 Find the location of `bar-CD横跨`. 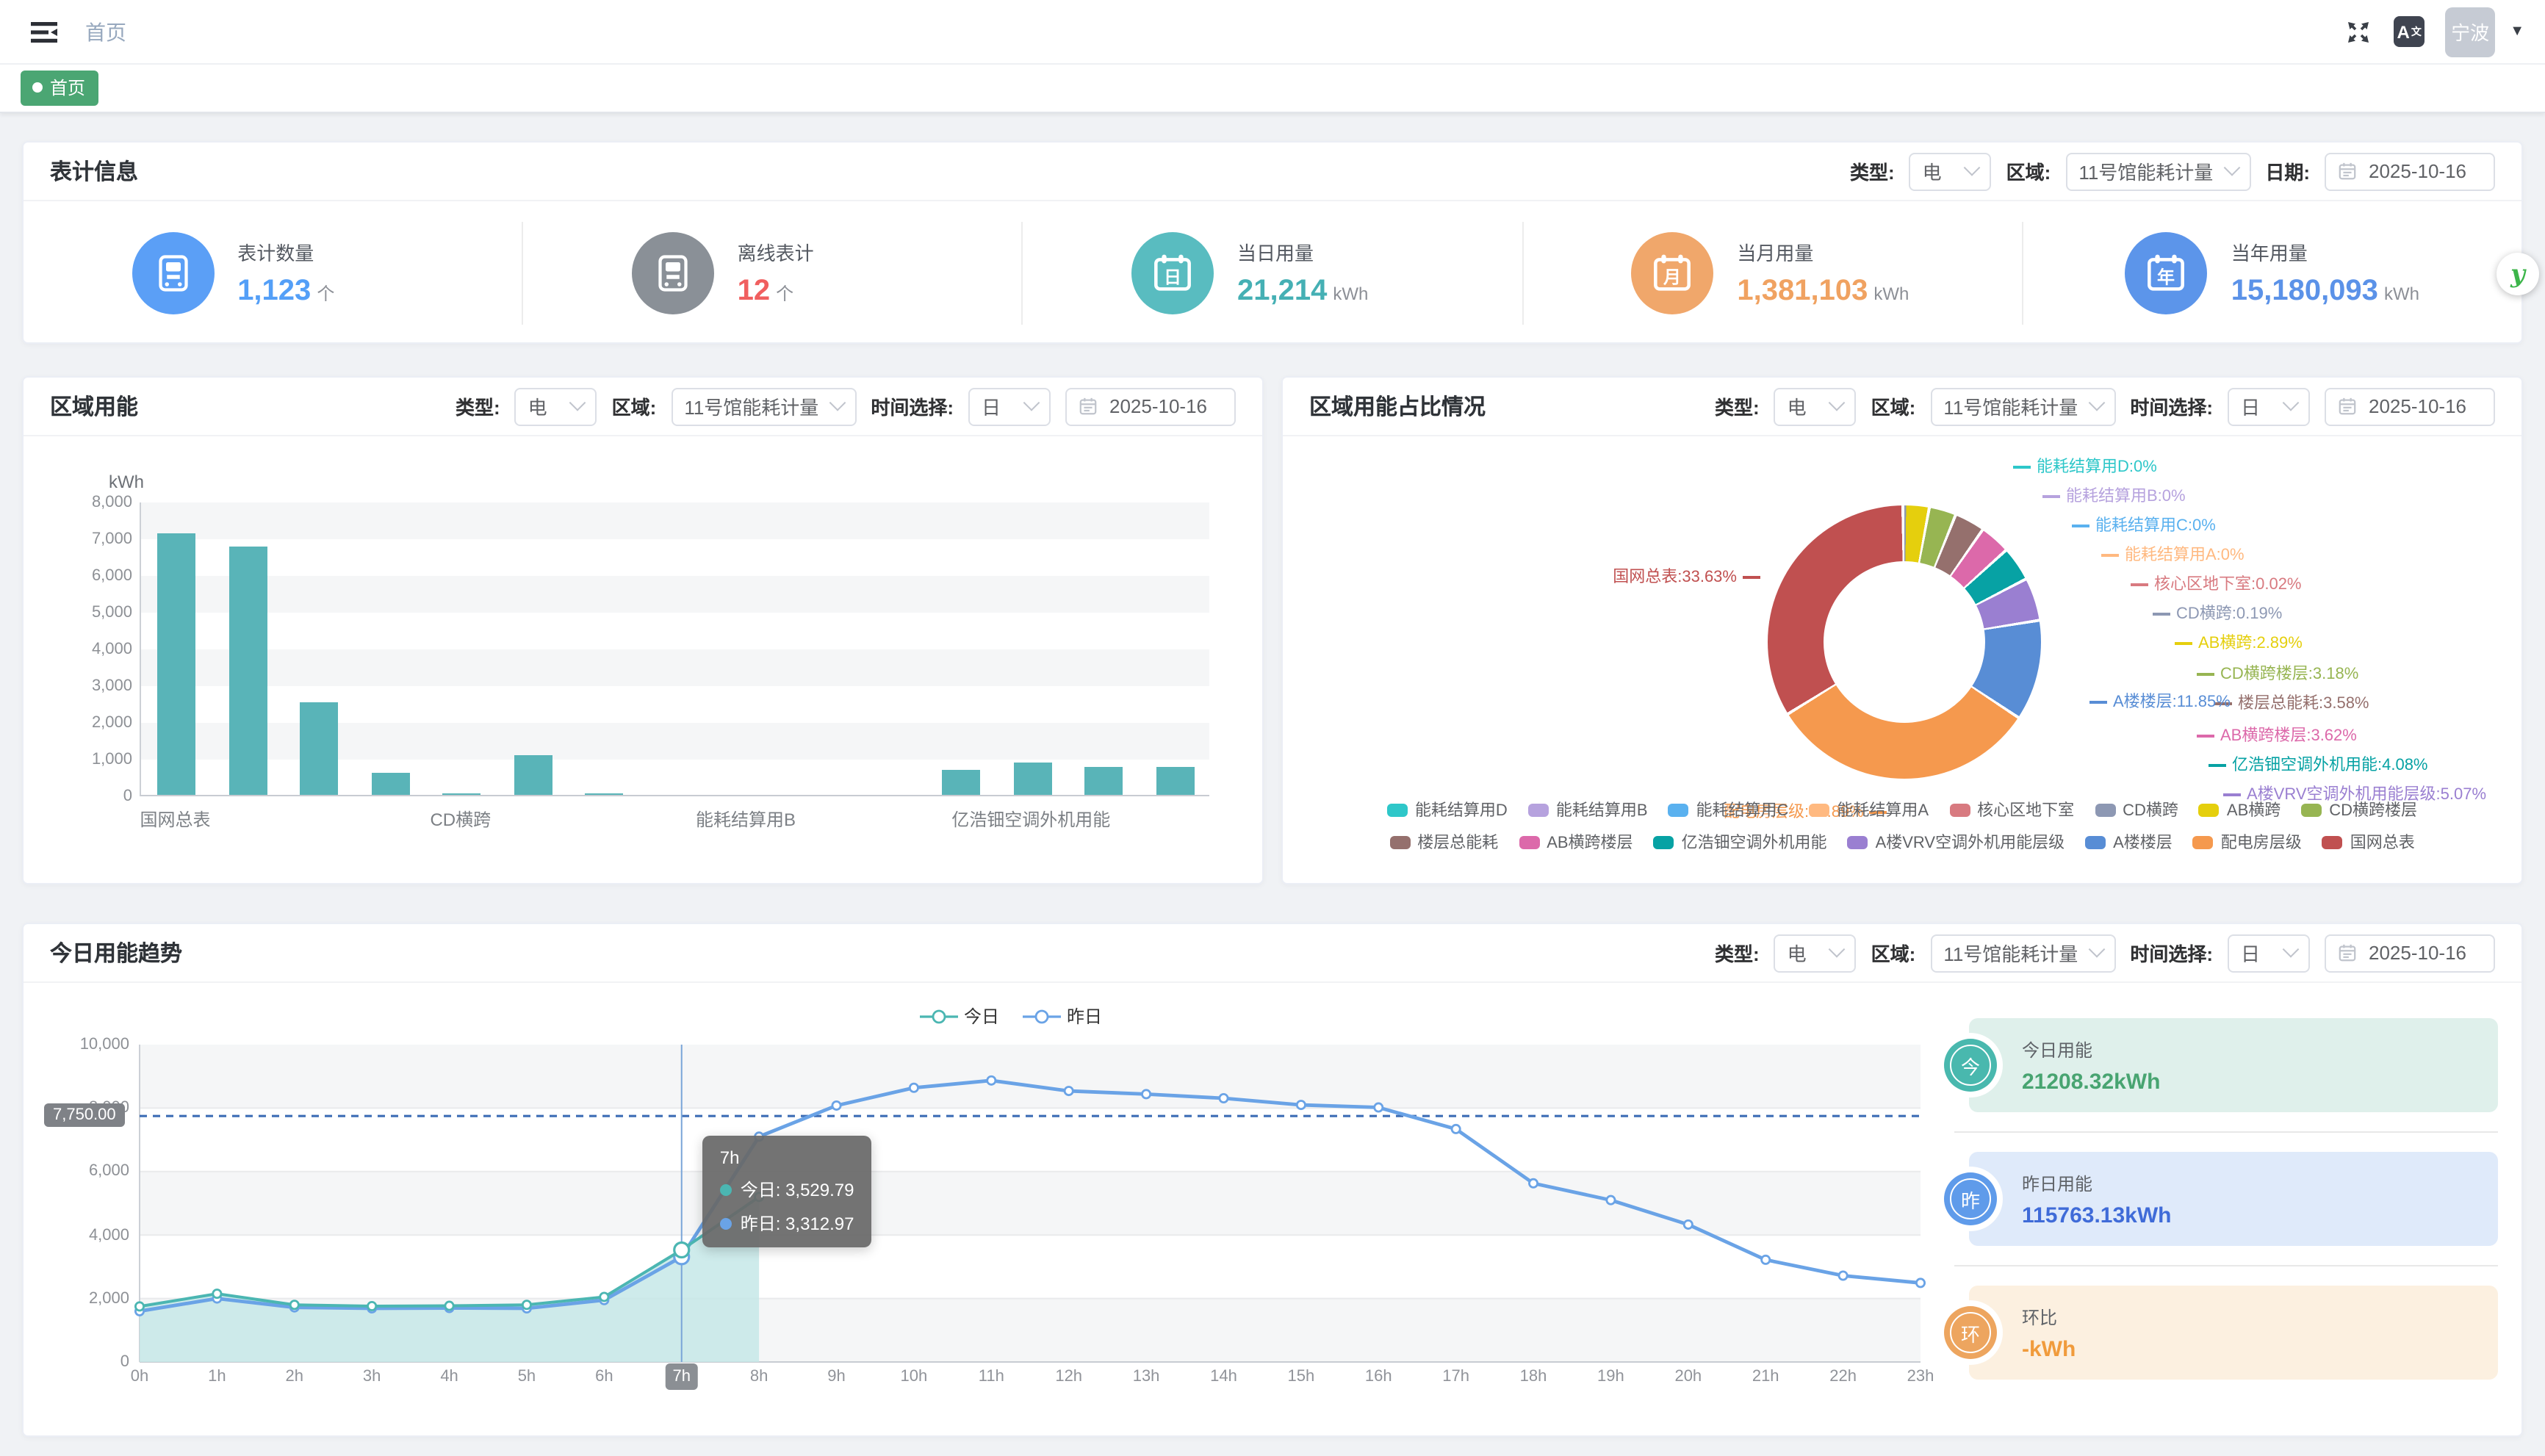

bar-CD横跨 is located at coordinates (461, 794).